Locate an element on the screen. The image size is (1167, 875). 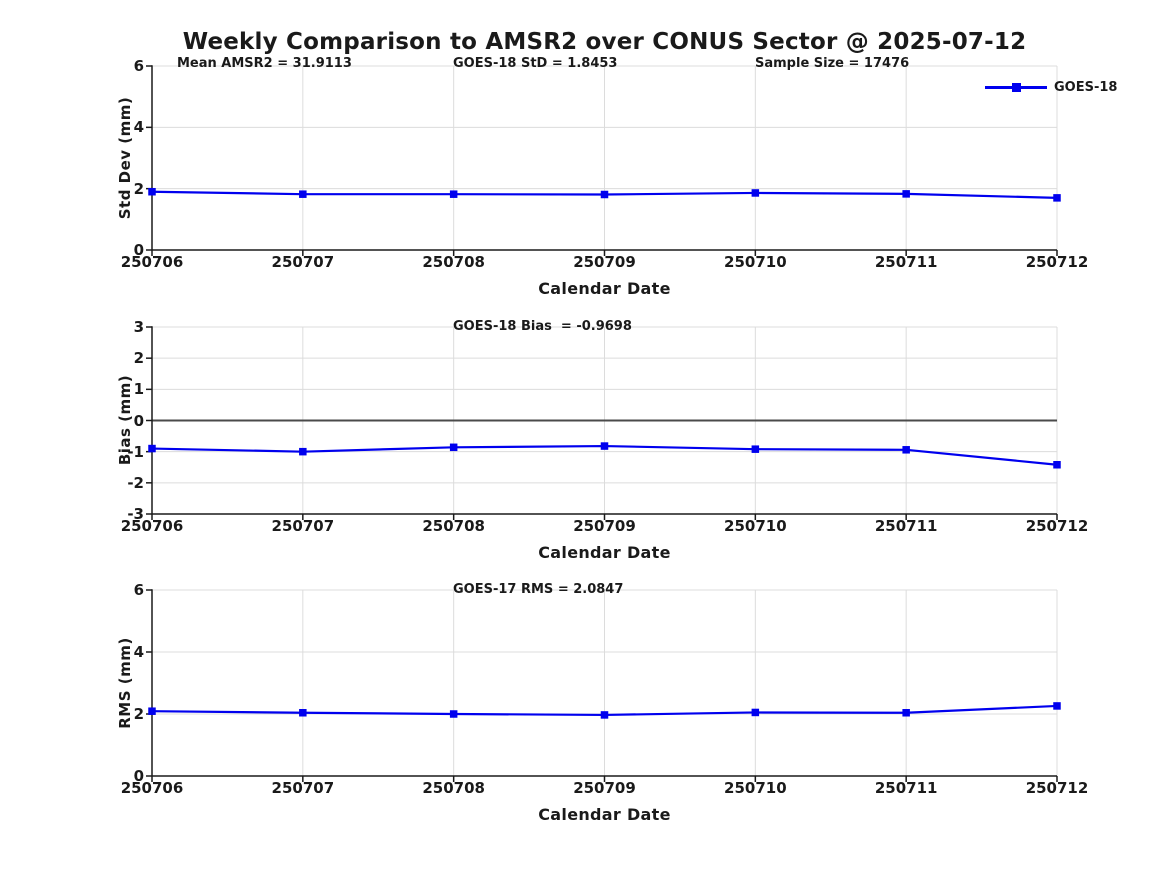
annotation-sample-size: Sample Size = 17476 is located at coordinates (832, 63).